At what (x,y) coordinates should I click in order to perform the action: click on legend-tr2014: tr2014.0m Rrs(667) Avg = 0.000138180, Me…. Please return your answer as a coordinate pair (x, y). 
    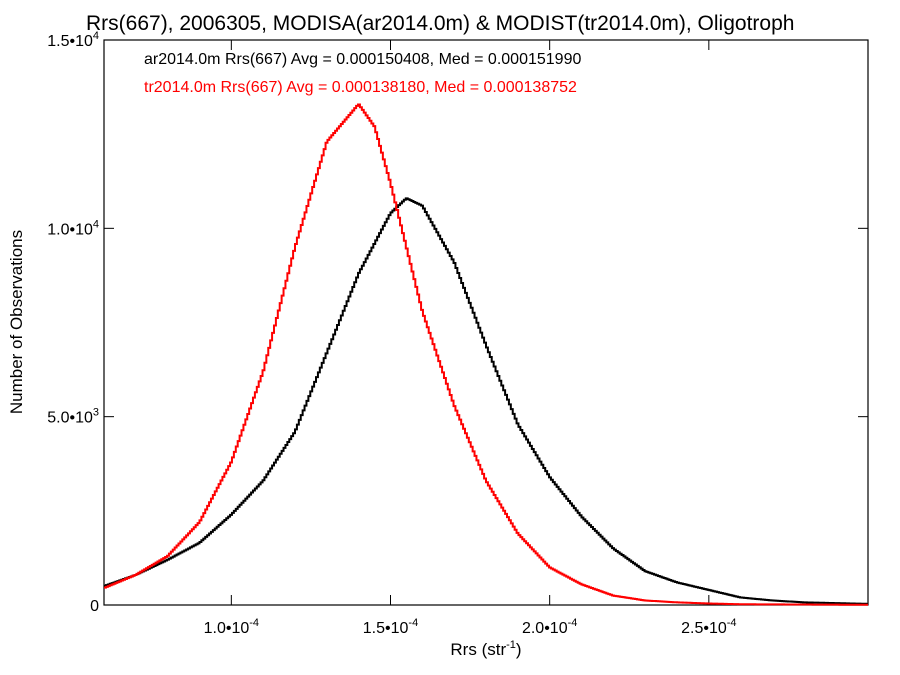
    Looking at the image, I should click on (360, 87).